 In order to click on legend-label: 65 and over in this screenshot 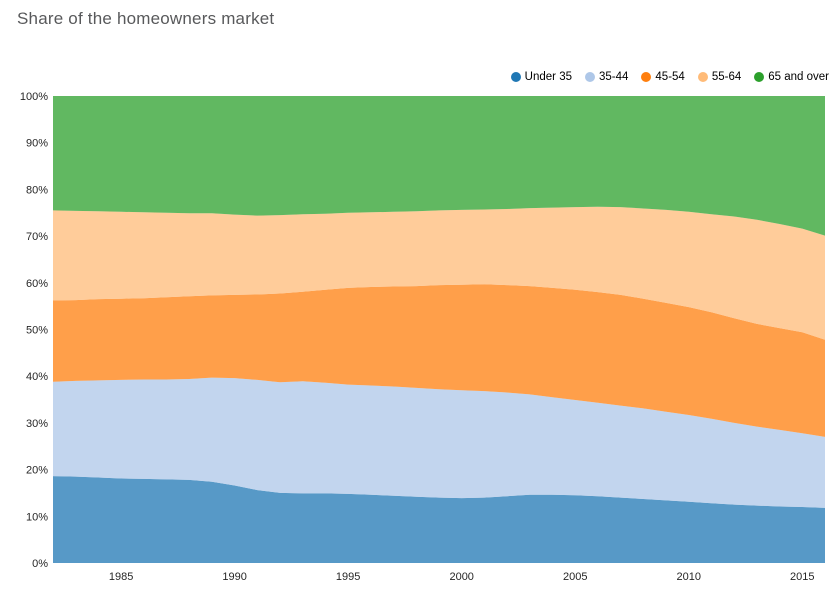, I will do `click(798, 77)`.